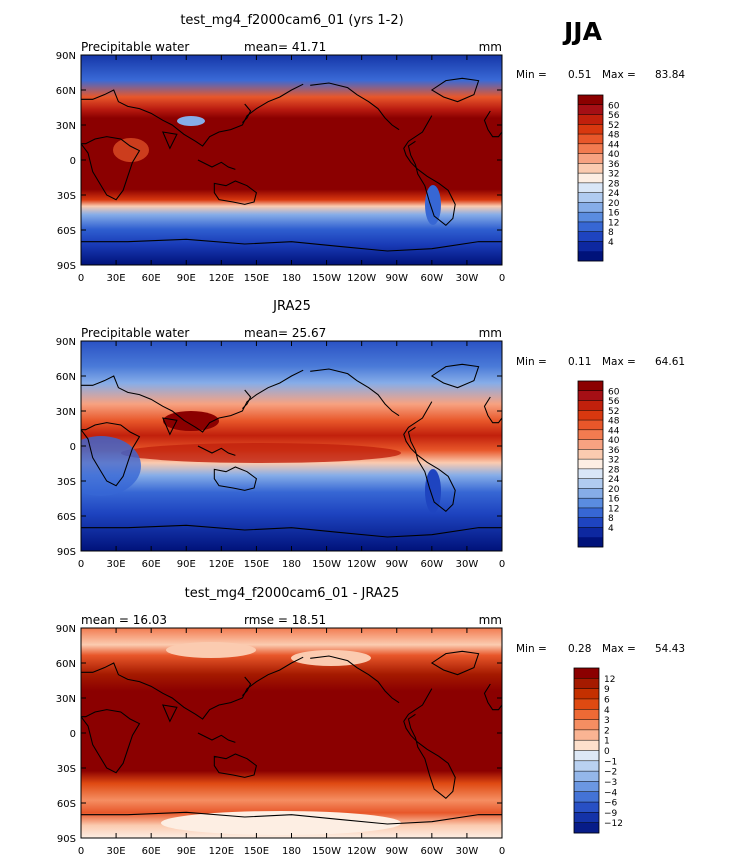 Image resolution: width=732 pixels, height=865 pixels. I want to click on lat-label: 60N, so click(66, 91).